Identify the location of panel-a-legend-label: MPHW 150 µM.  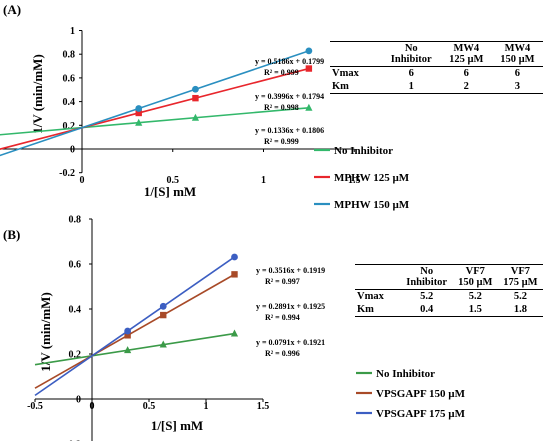
(372, 205).